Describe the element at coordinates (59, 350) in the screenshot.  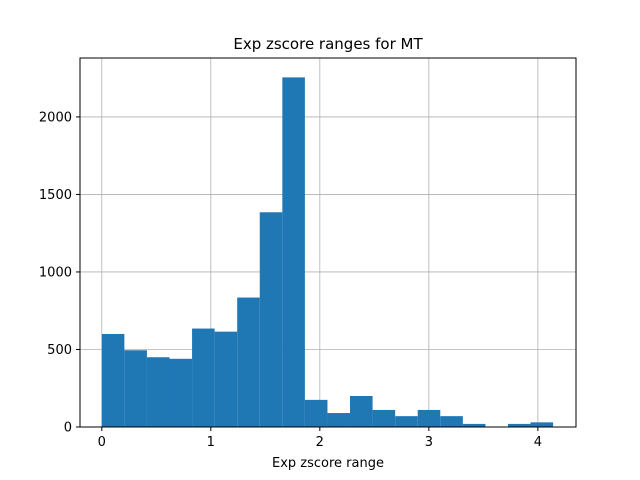
I see `y-tick-label: 500` at that location.